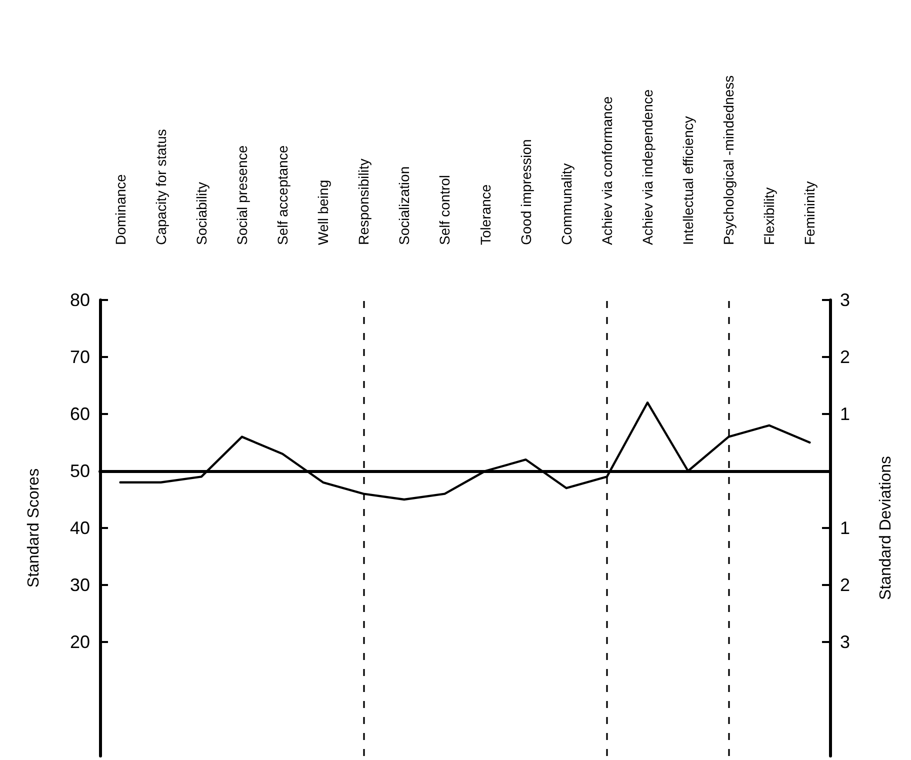 Image resolution: width=911 pixels, height=760 pixels. I want to click on y-tick-label: 70, so click(80, 357).